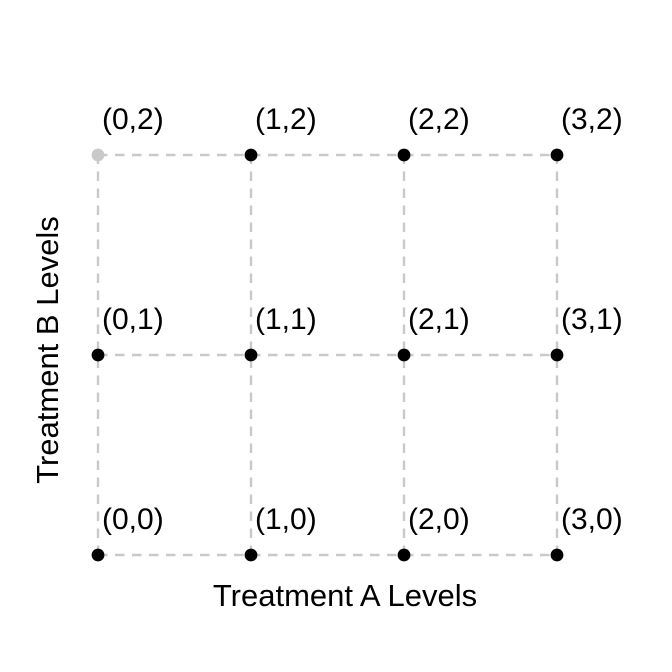 The width and height of the screenshot is (672, 672). Describe the element at coordinates (592, 119) in the screenshot. I see `point-label: (3,2)` at that location.